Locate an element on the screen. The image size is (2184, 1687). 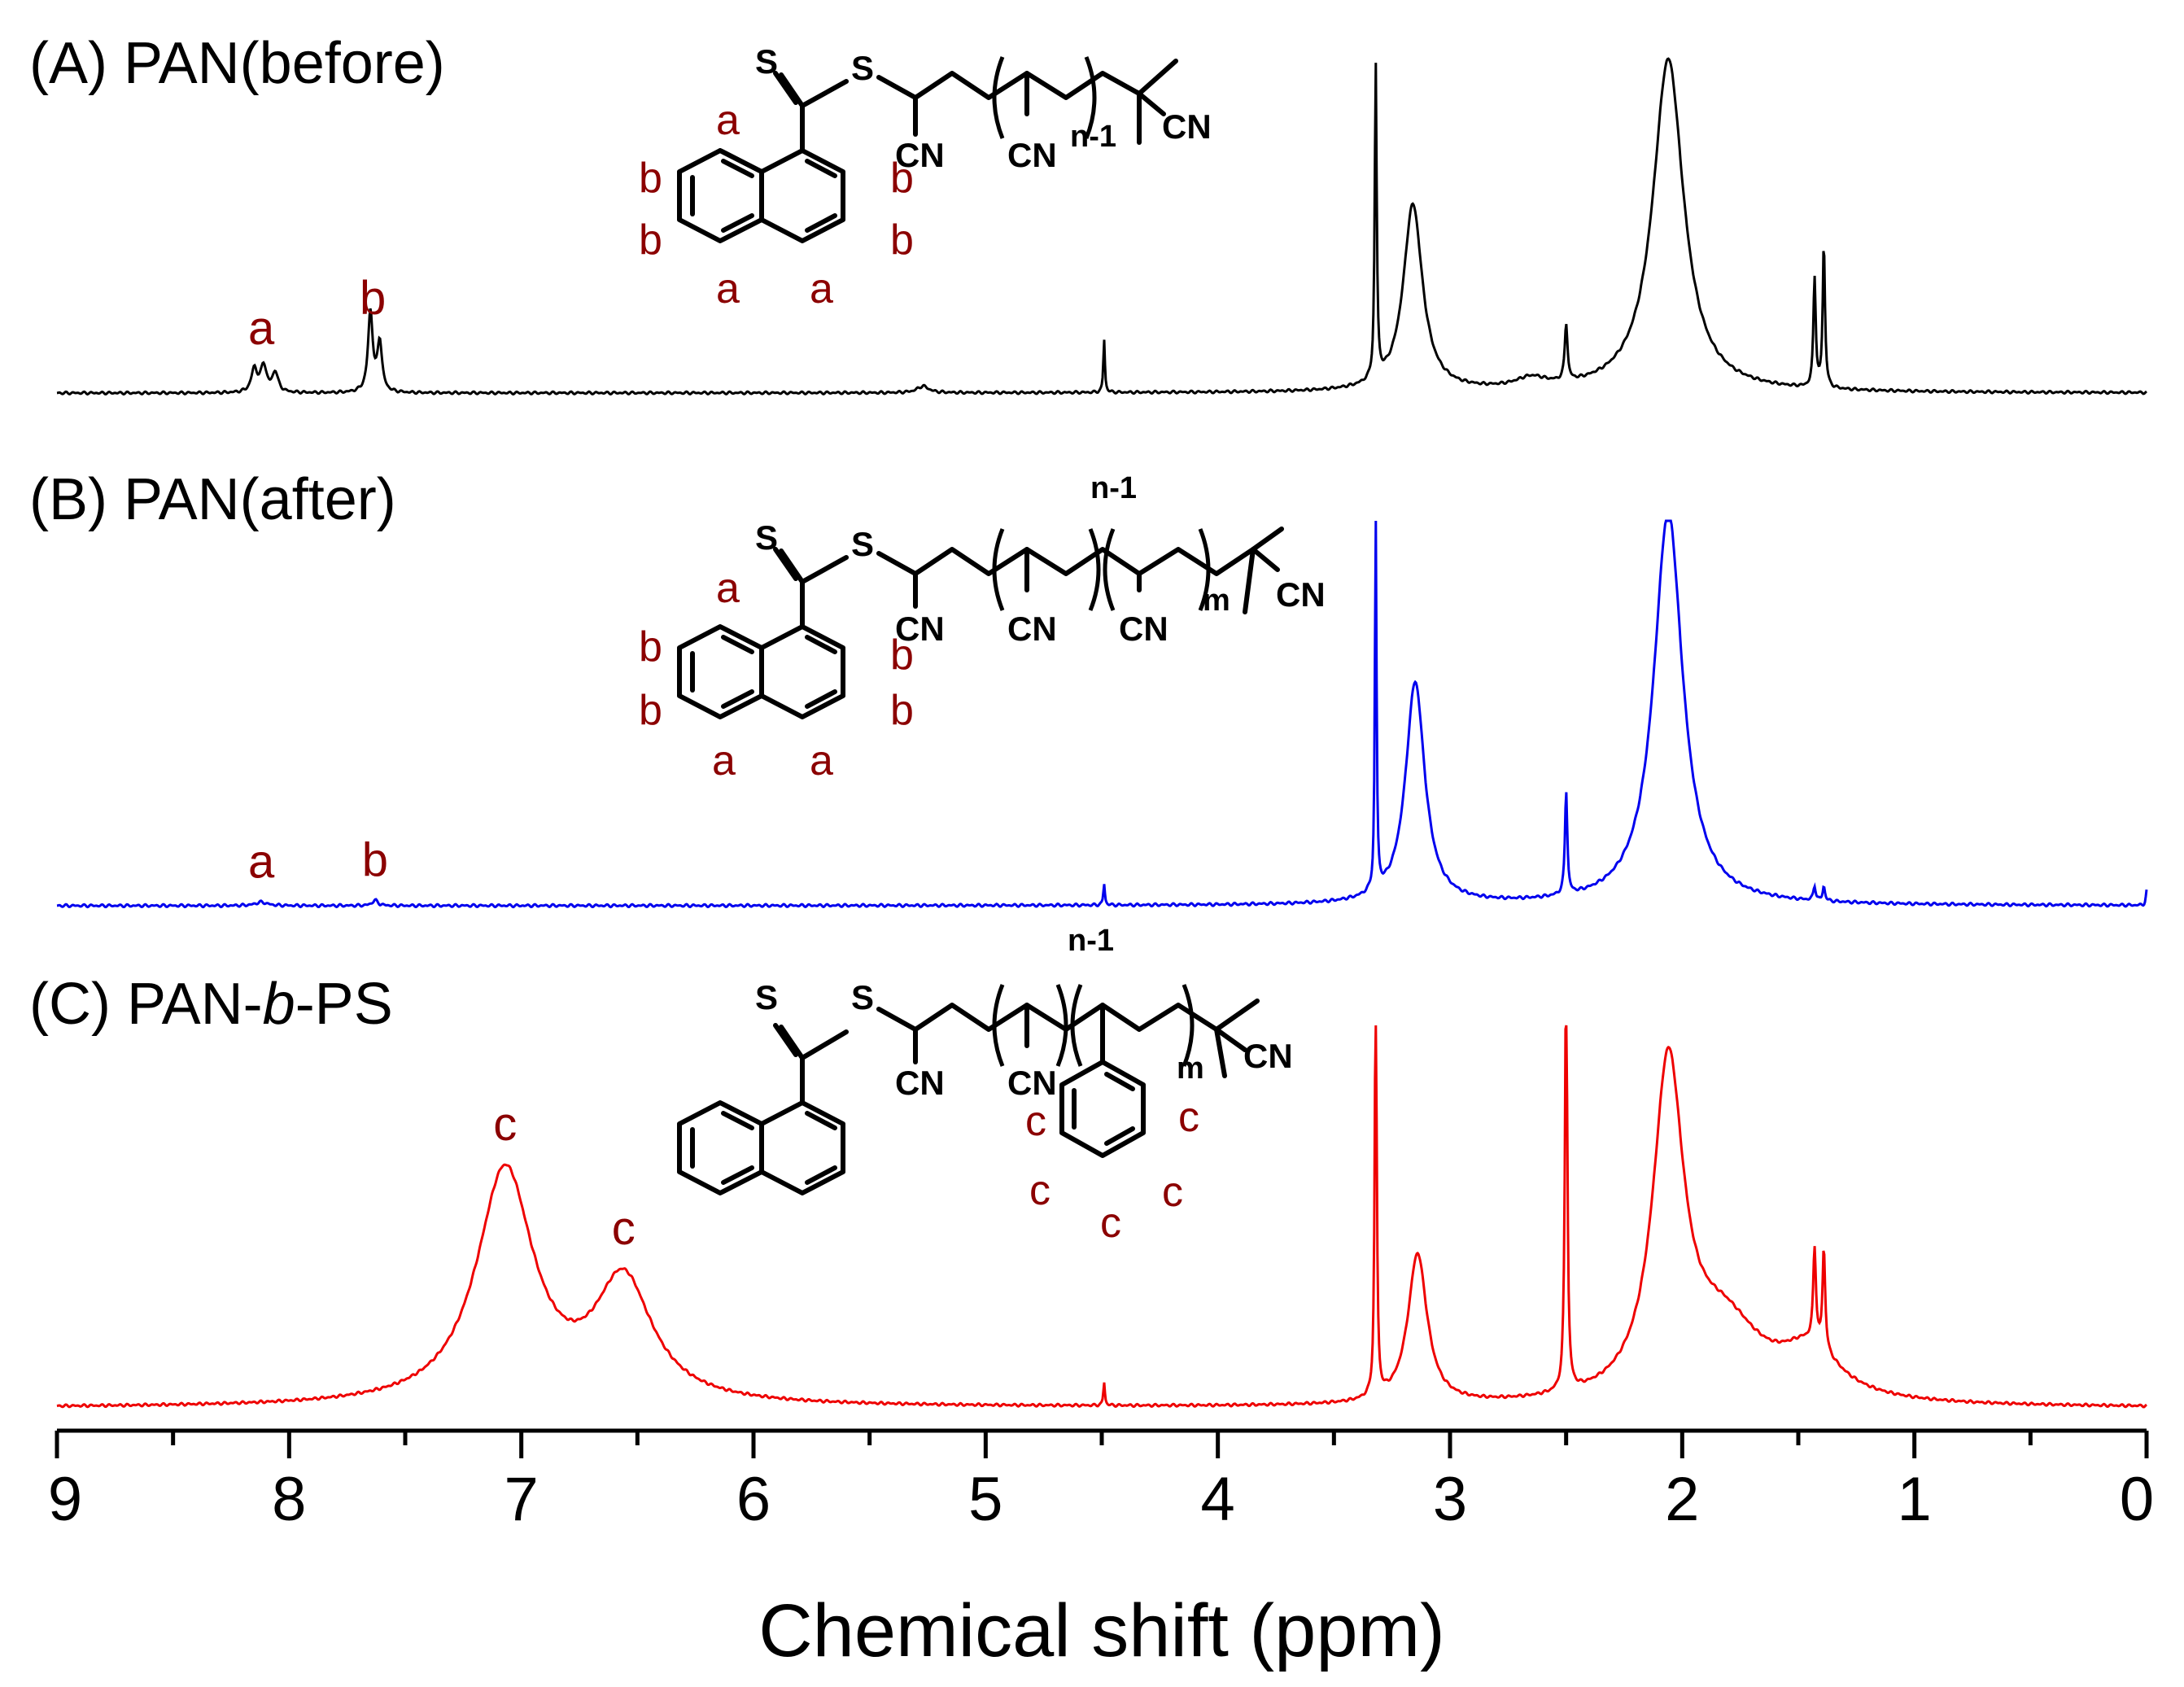
naphthalene-ring-a is located at coordinates (761, 173).